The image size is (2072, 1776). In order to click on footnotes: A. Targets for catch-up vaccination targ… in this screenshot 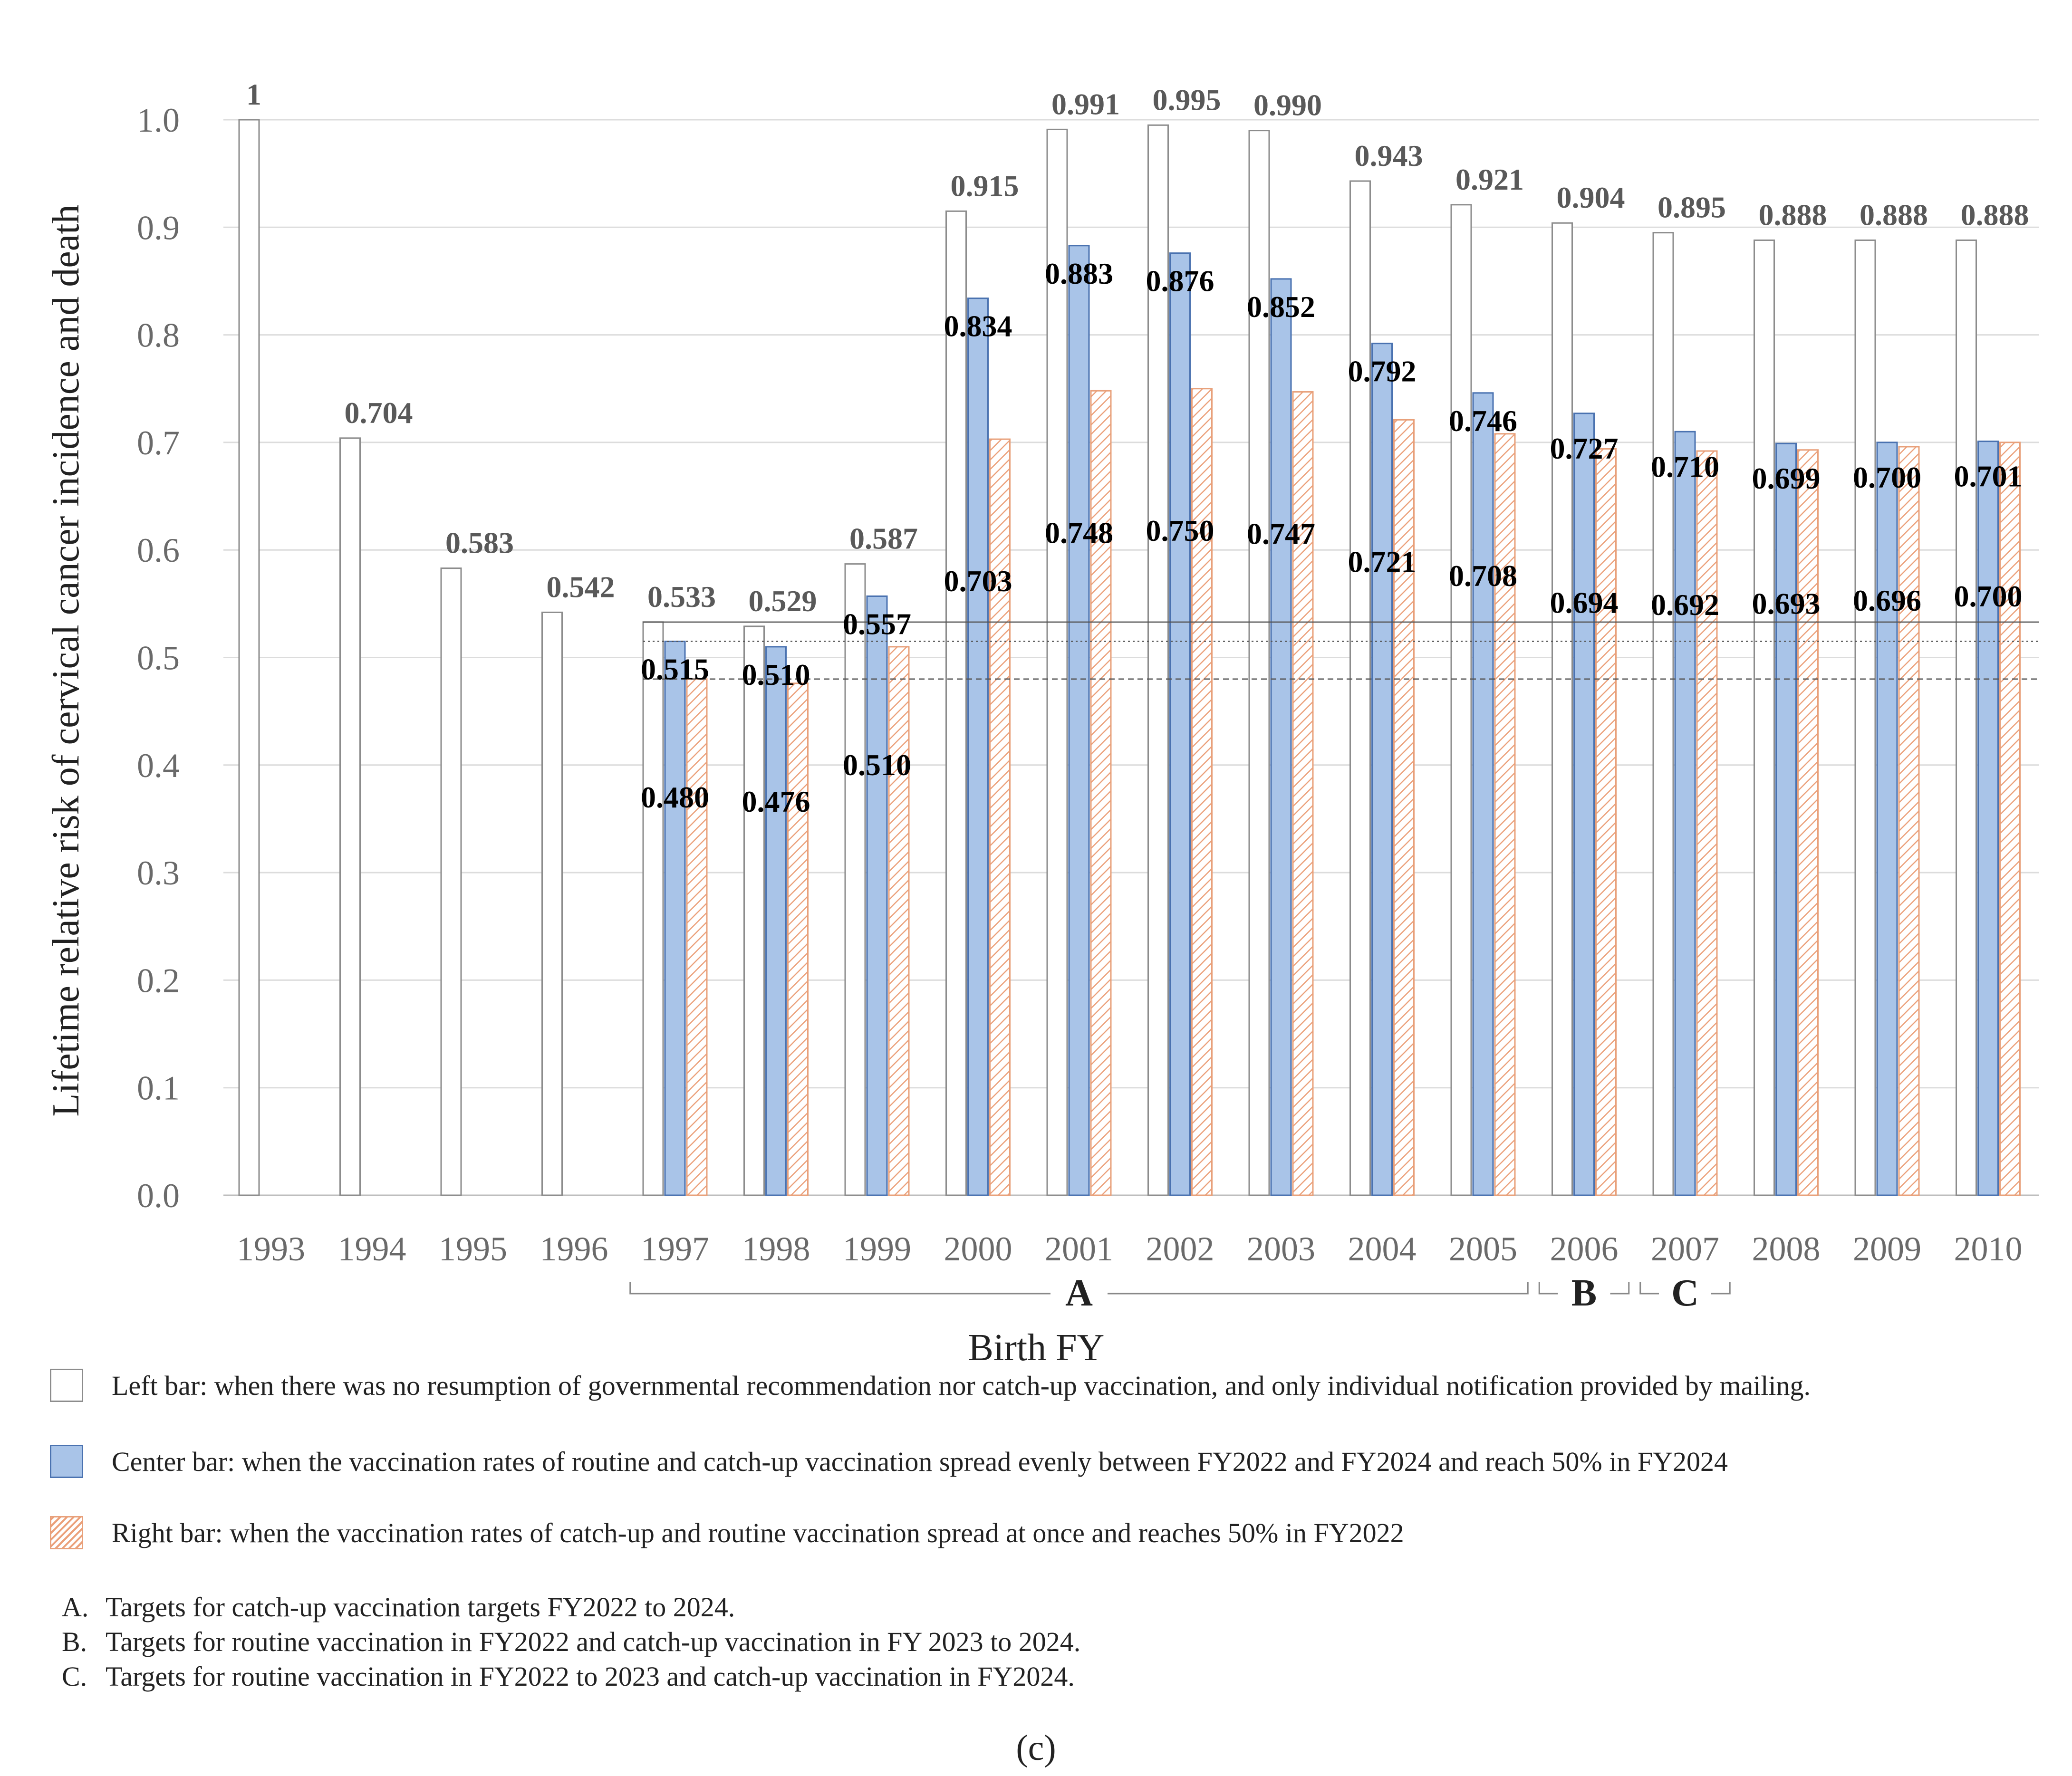, I will do `click(571, 1642)`.